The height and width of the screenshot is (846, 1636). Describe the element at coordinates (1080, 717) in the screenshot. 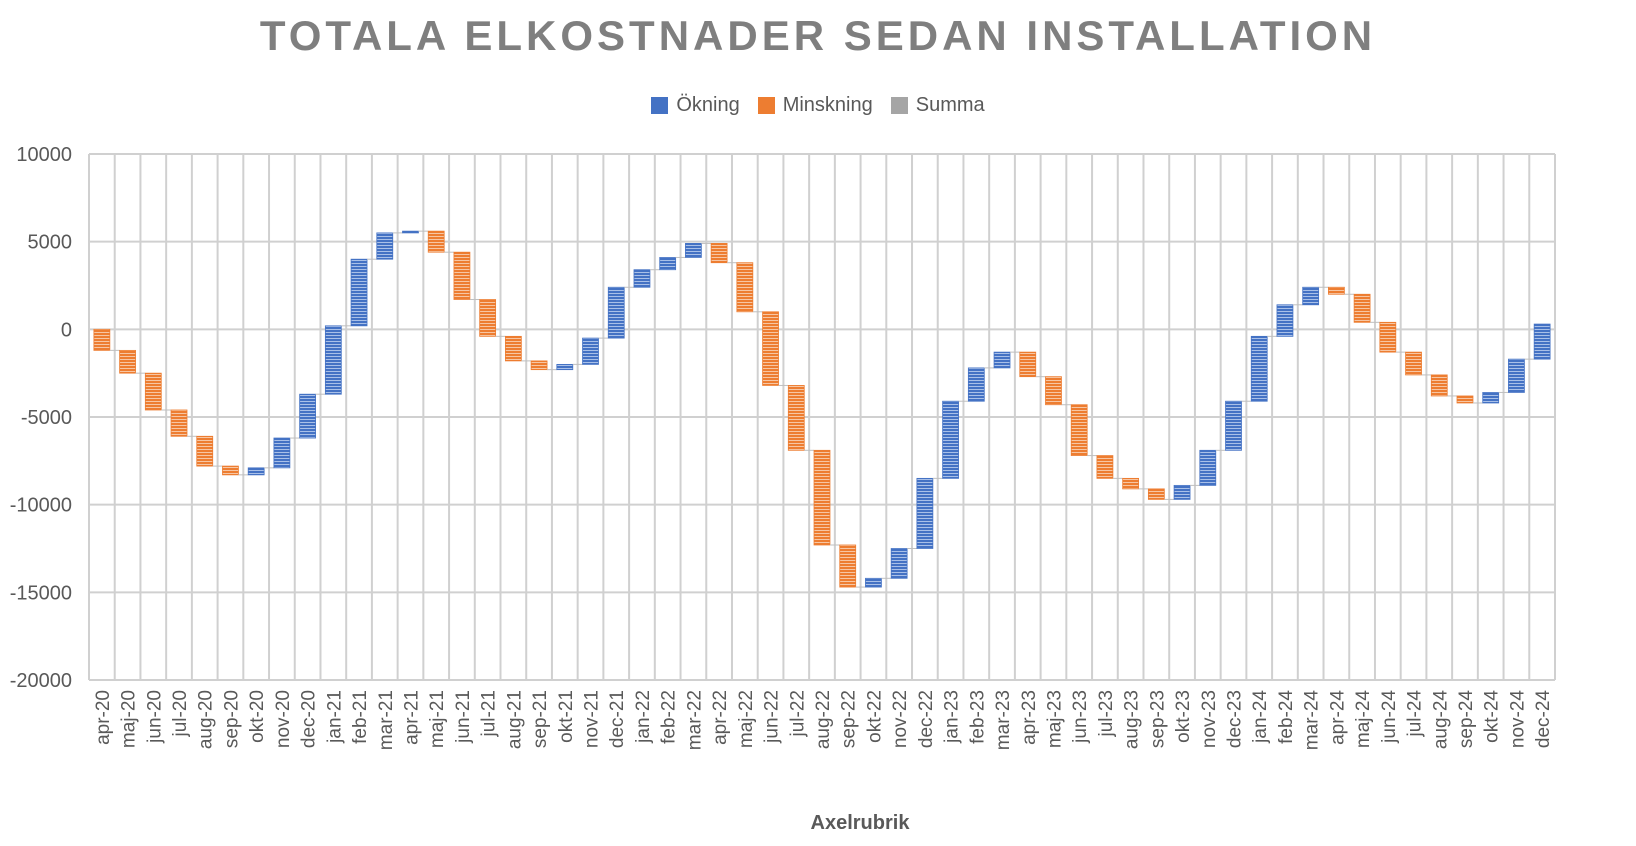

I see `x-tick-label: jun-23` at that location.